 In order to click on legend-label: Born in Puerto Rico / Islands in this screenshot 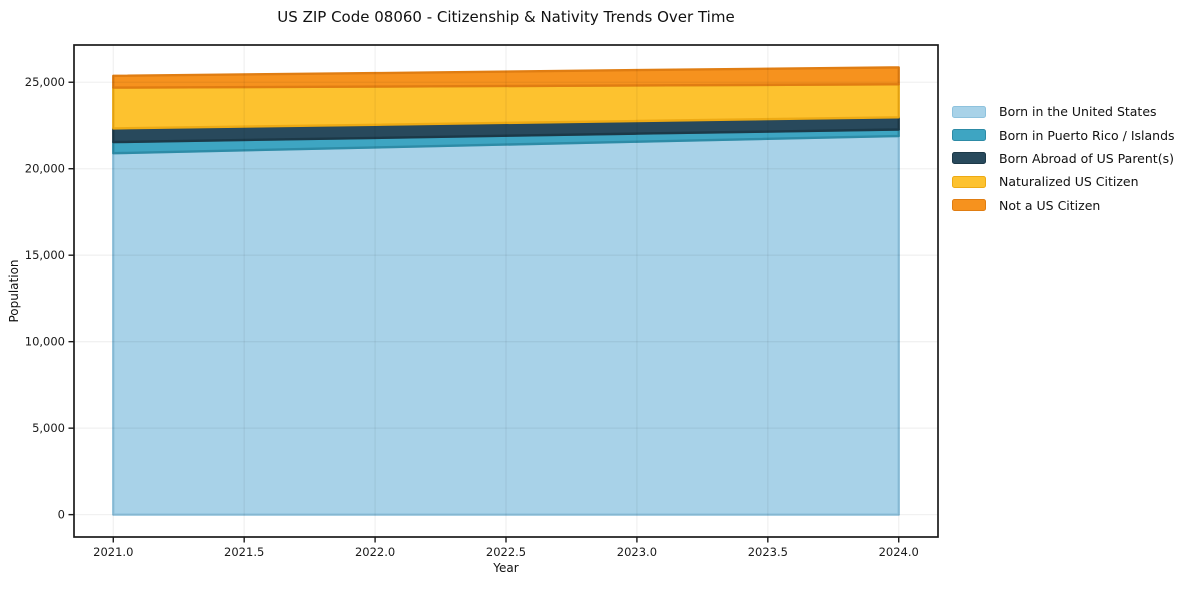, I will do `click(1087, 135)`.